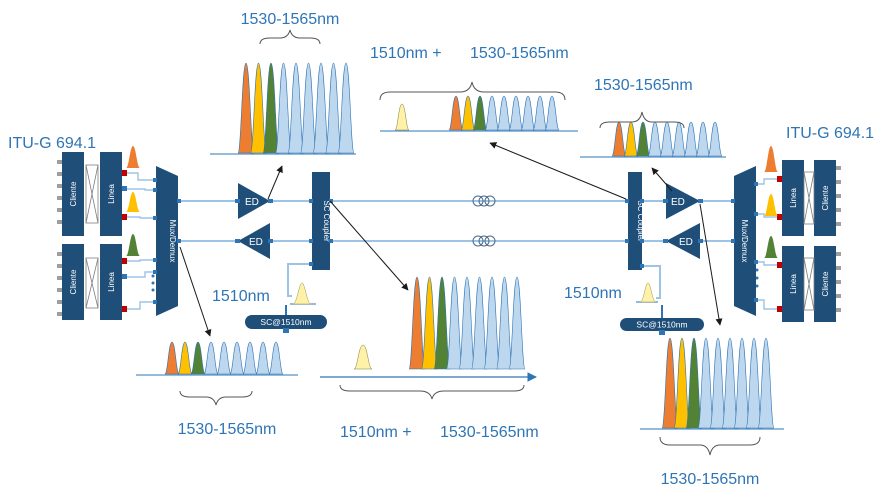 The height and width of the screenshot is (492, 890). Describe the element at coordinates (167, 241) in the screenshot. I see `left-mux-demux: Mux/Demux` at that location.